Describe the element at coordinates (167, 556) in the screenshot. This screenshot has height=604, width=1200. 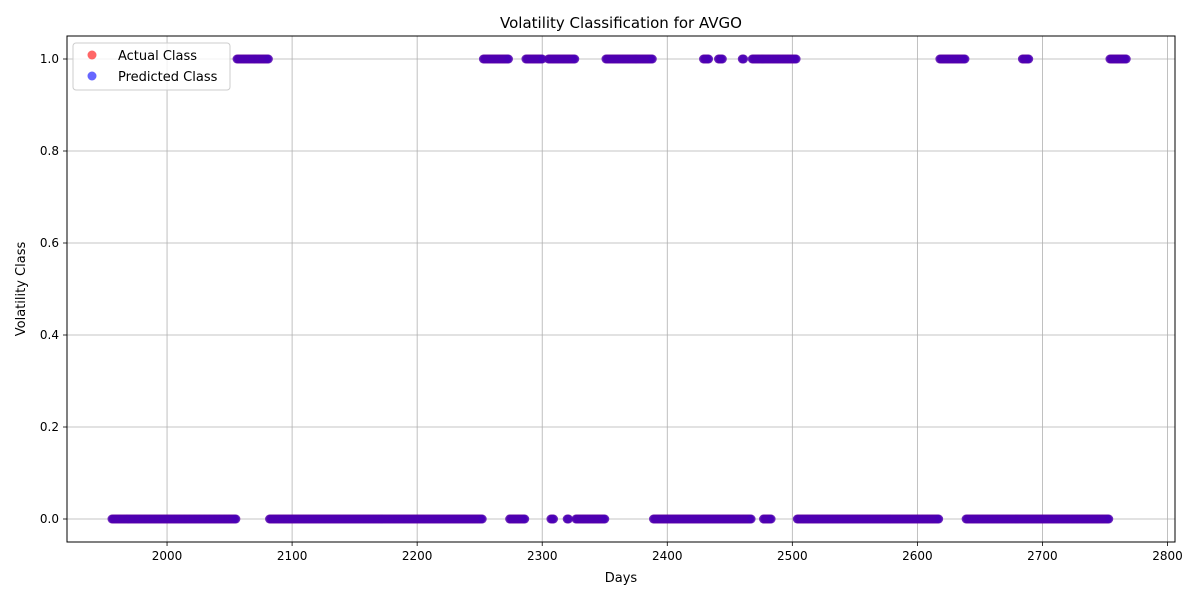
I see `x-tick-label: 2000` at that location.